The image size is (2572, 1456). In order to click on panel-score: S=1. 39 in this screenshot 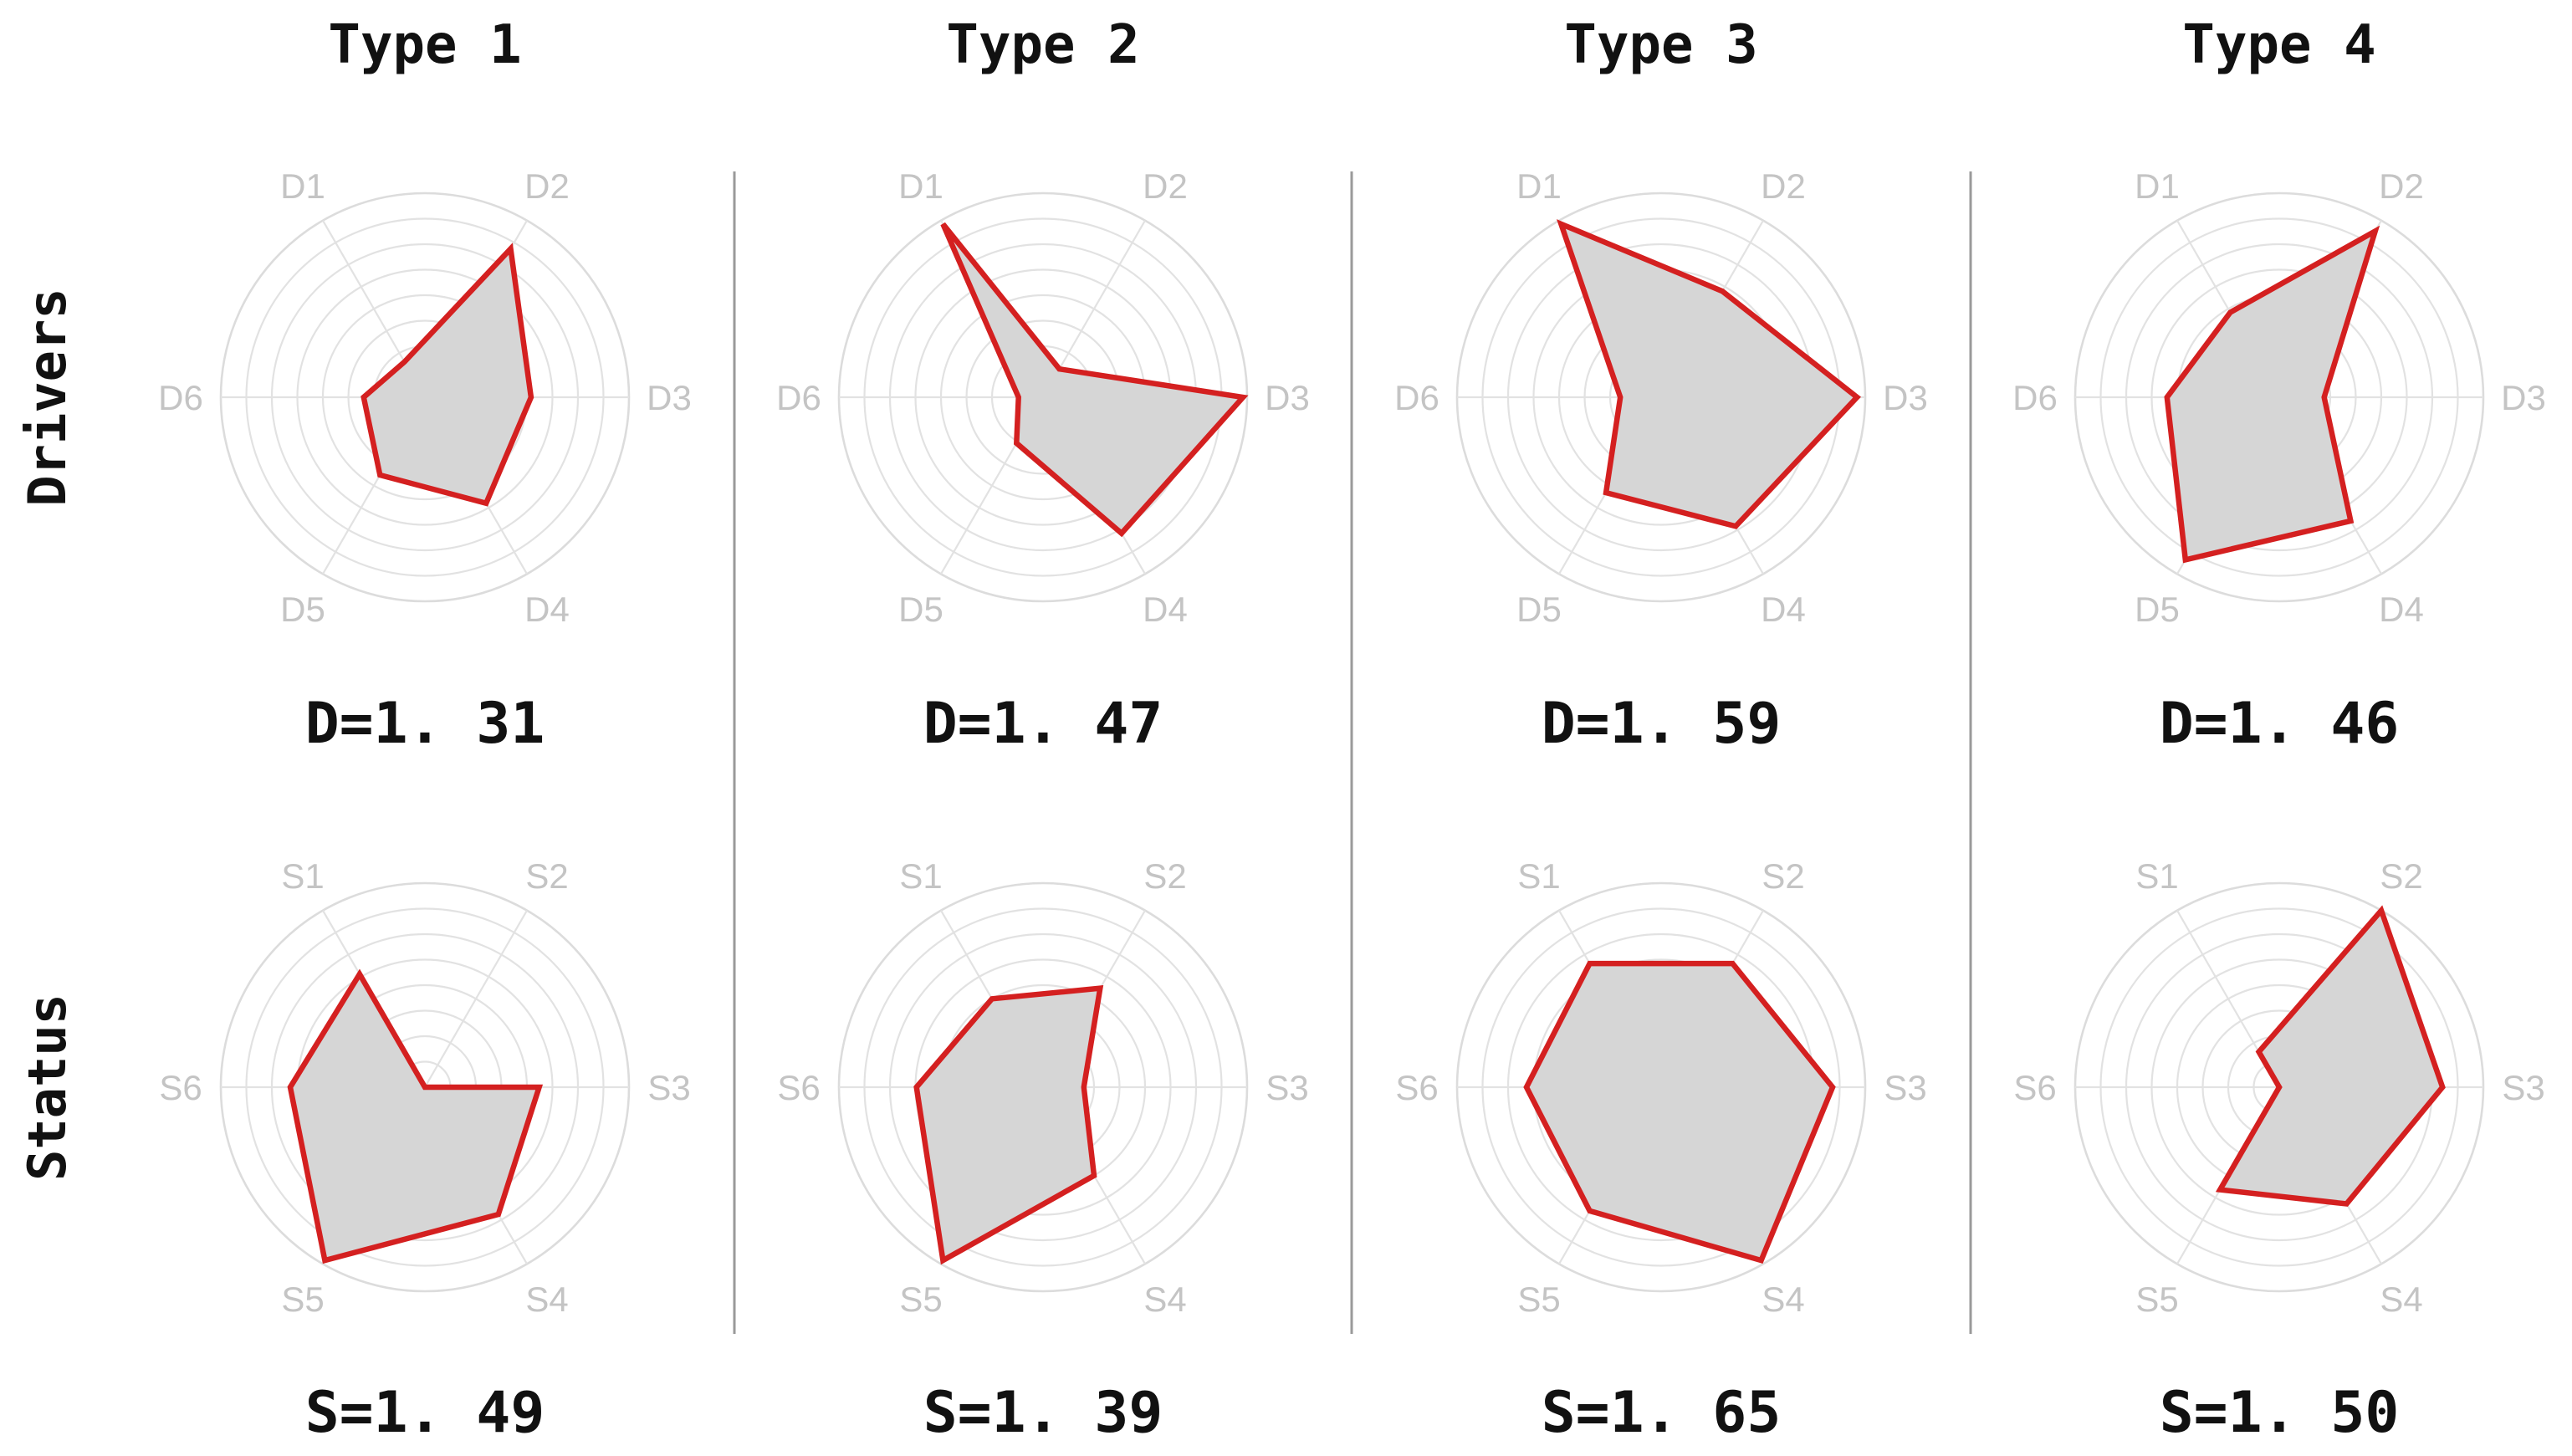, I will do `click(1043, 1413)`.